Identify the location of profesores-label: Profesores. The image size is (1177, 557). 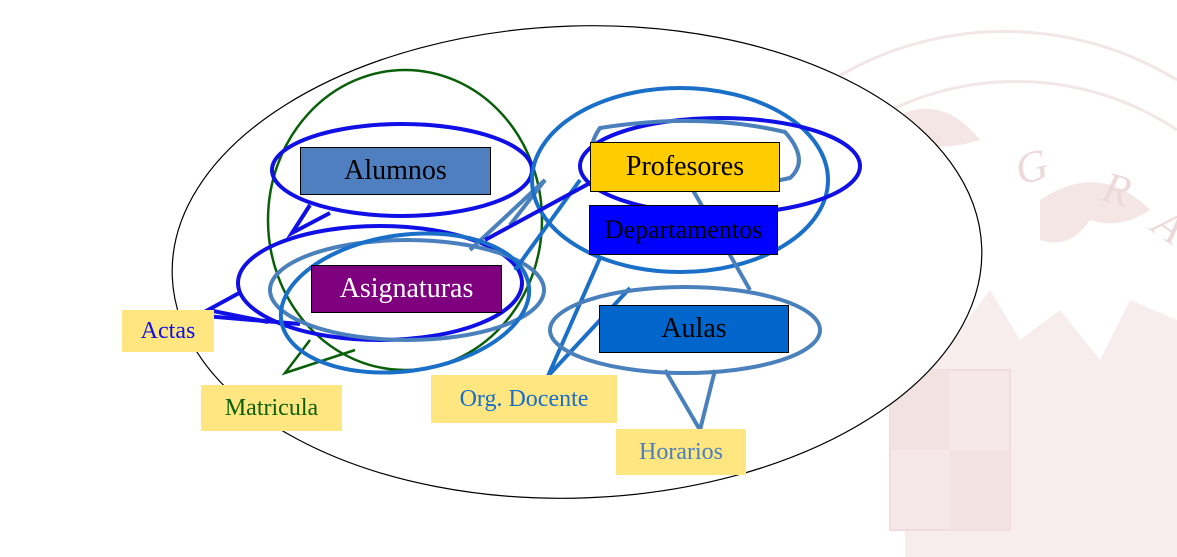
(685, 166).